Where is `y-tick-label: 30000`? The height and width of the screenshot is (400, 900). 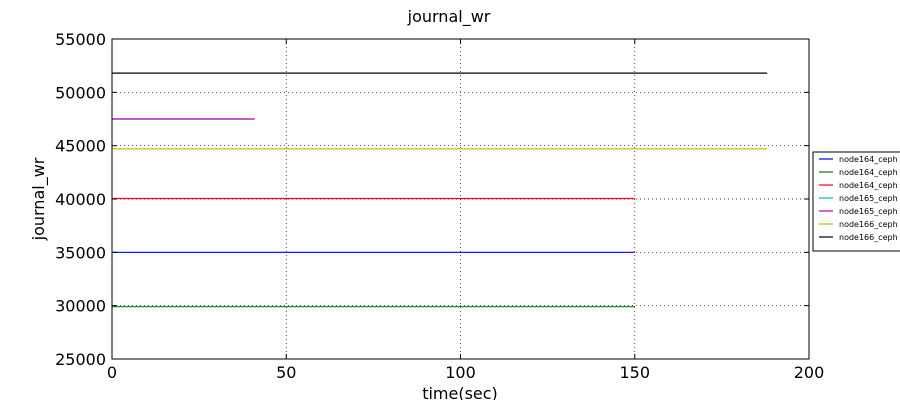
y-tick-label: 30000 is located at coordinates (80, 306).